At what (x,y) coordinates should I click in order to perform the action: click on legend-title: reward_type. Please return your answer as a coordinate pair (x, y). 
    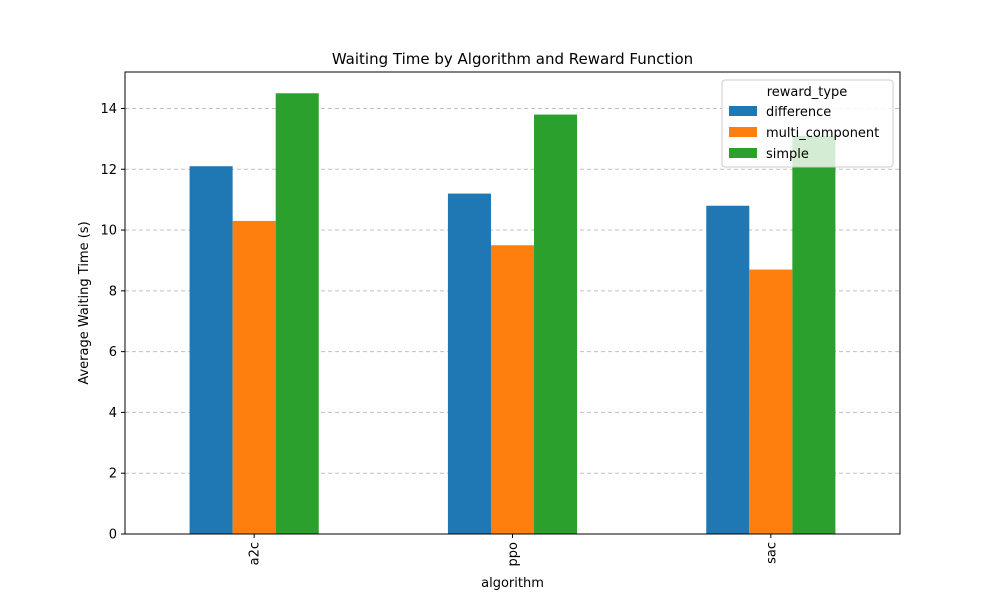
    Looking at the image, I should click on (807, 92).